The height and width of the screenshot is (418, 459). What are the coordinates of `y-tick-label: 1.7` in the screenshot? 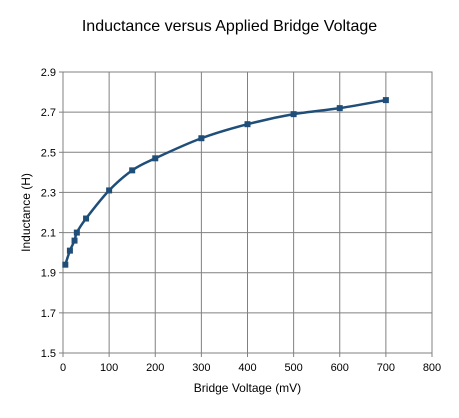 It's located at (48, 314).